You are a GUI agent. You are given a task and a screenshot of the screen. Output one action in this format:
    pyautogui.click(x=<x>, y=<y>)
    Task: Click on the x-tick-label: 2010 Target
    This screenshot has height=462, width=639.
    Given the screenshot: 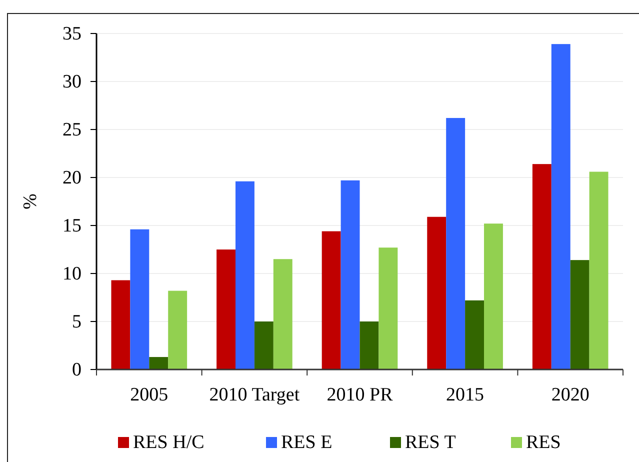 What is the action you would take?
    pyautogui.click(x=254, y=395)
    